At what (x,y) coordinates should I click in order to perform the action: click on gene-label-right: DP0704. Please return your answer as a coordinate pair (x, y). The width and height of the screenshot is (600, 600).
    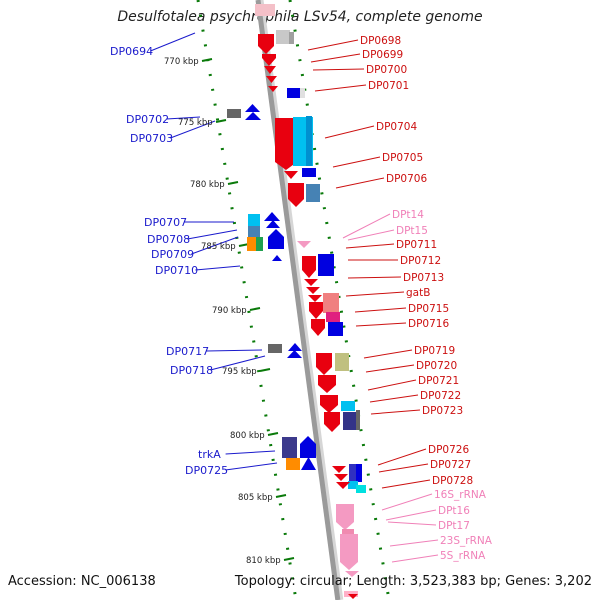
    Looking at the image, I should click on (396, 127).